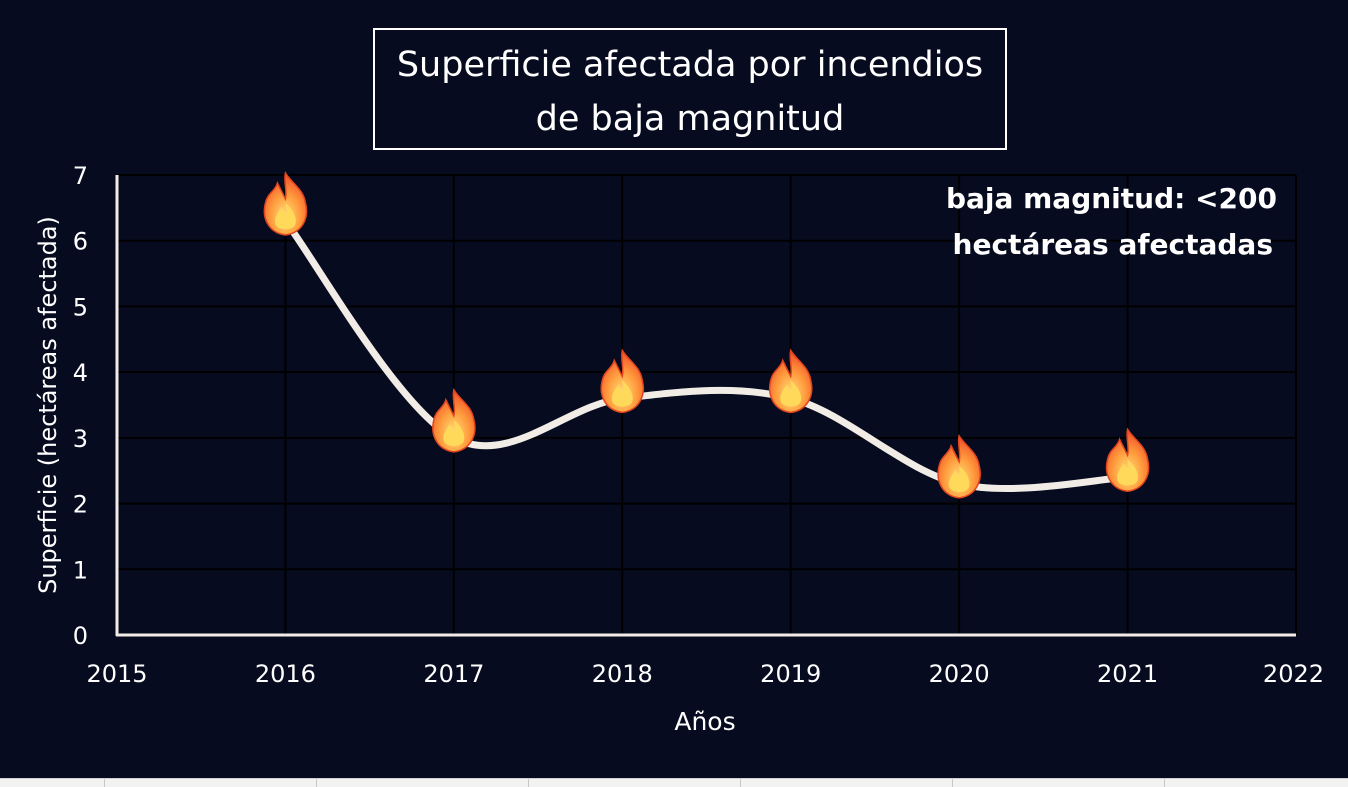 The height and width of the screenshot is (787, 1348). I want to click on chart-title-line-2: de baja magnitud, so click(690, 119).